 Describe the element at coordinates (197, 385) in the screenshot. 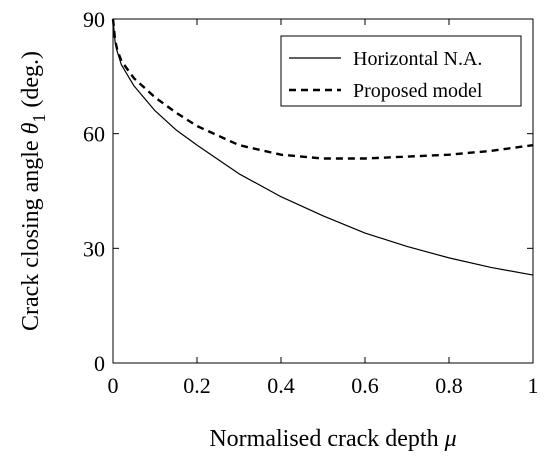

I see `x-tick-label: 0.2` at that location.